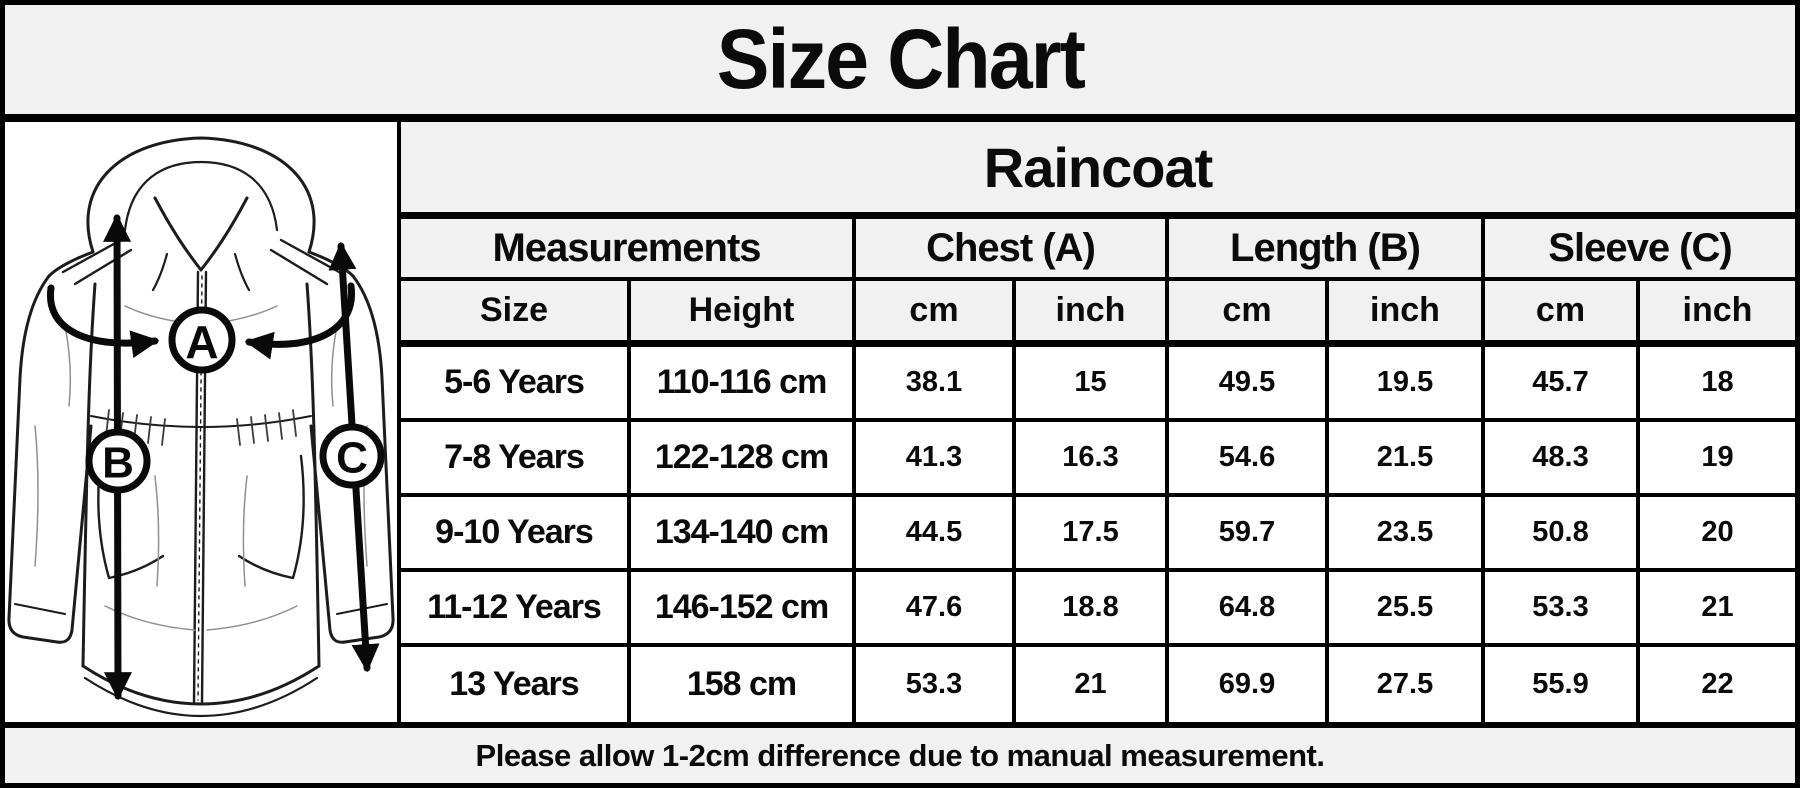 The width and height of the screenshot is (1800, 788). I want to click on table-cell-sleeve-cm: 48.3, so click(1562, 459).